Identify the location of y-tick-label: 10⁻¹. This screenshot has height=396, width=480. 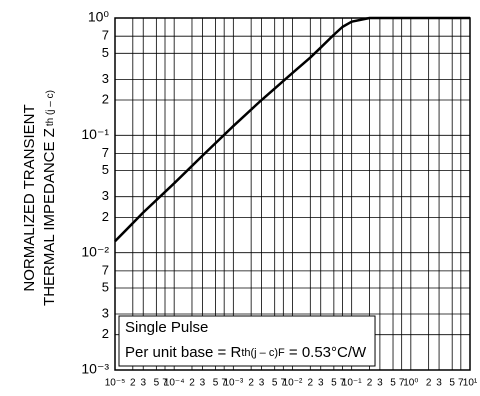
(95, 134).